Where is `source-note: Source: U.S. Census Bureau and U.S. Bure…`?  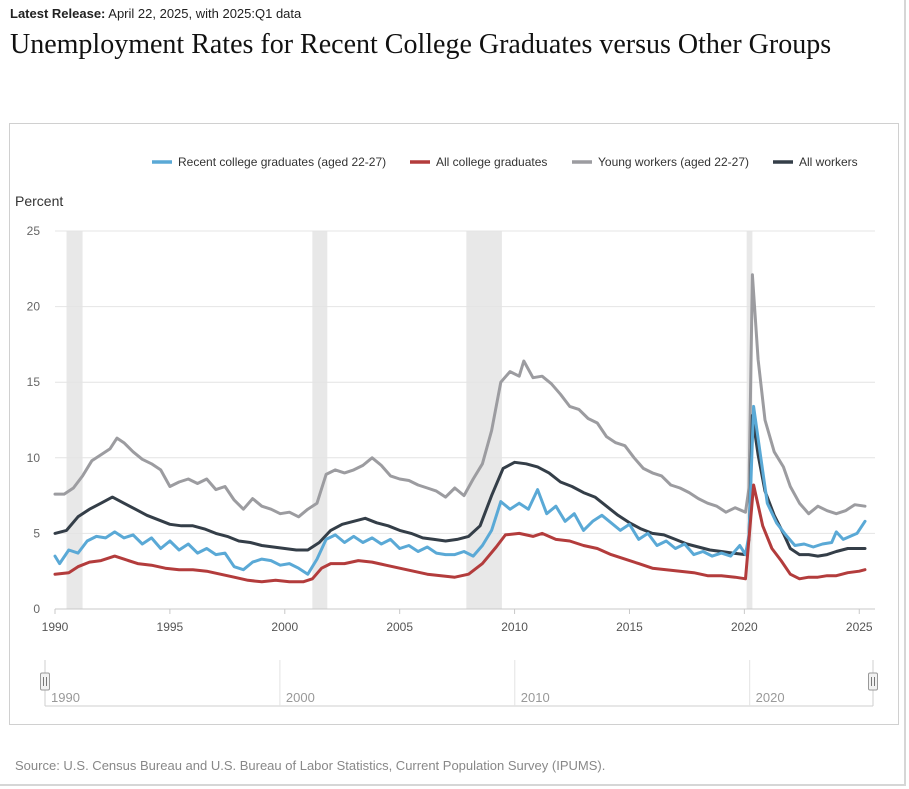 source-note: Source: U.S. Census Bureau and U.S. Bure… is located at coordinates (310, 765).